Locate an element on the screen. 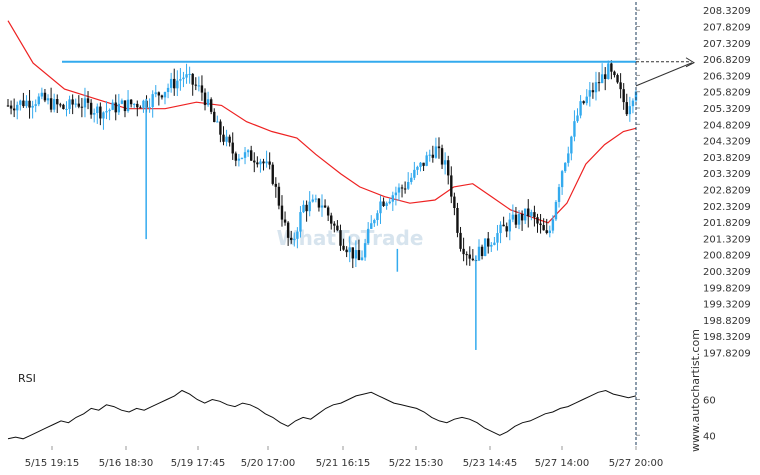  time-tick-label: 5/15 19:15 is located at coordinates (52, 463).